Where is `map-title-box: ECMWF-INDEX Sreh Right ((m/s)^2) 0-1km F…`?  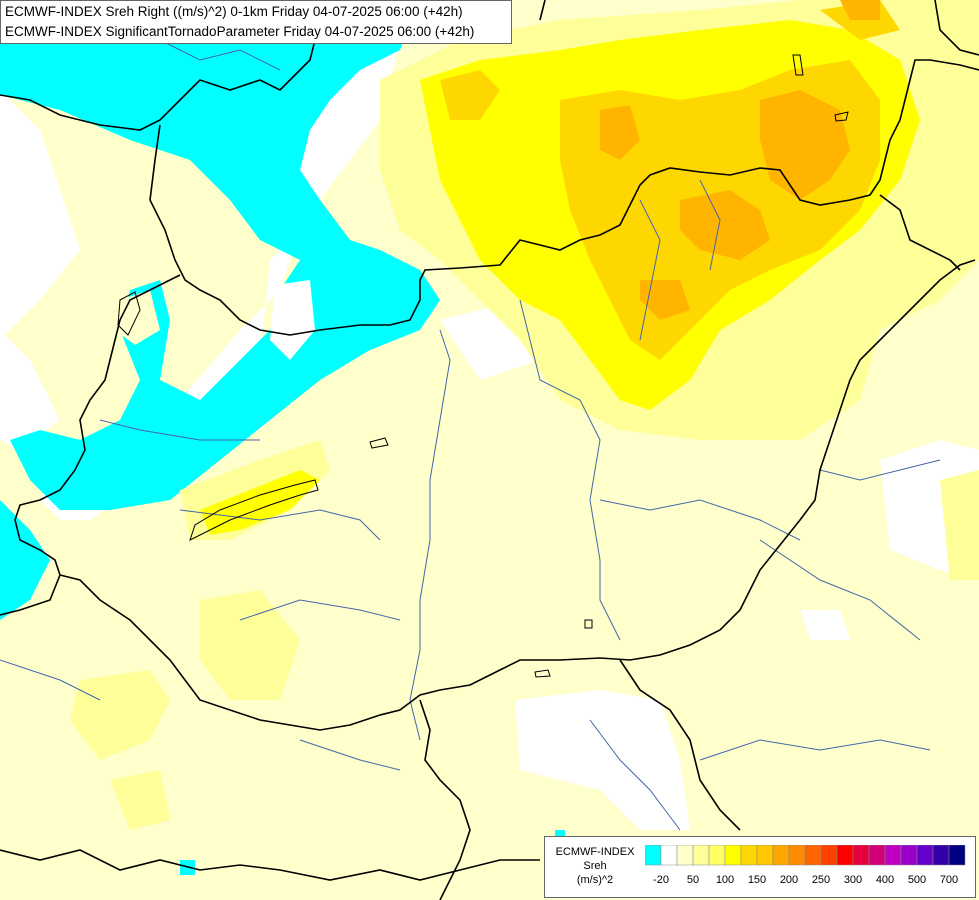 map-title-box: ECMWF-INDEX Sreh Right ((m/s)^2) 0-1km F… is located at coordinates (256, 22).